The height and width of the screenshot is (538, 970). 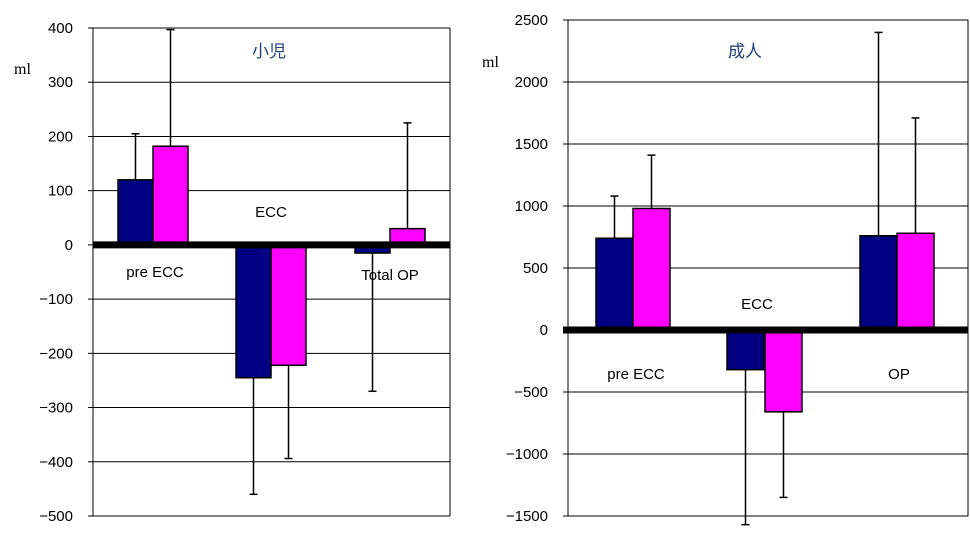 I want to click on y-tick-label: 1000, so click(x=531, y=206).